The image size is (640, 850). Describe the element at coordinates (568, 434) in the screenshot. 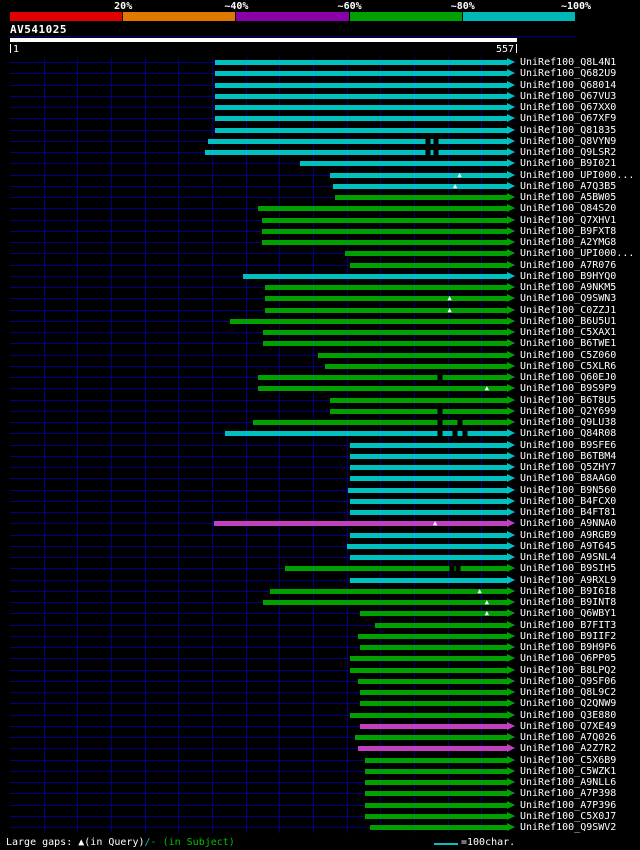

I see `hit-id-link: UniRef100_Q84R08` at that location.